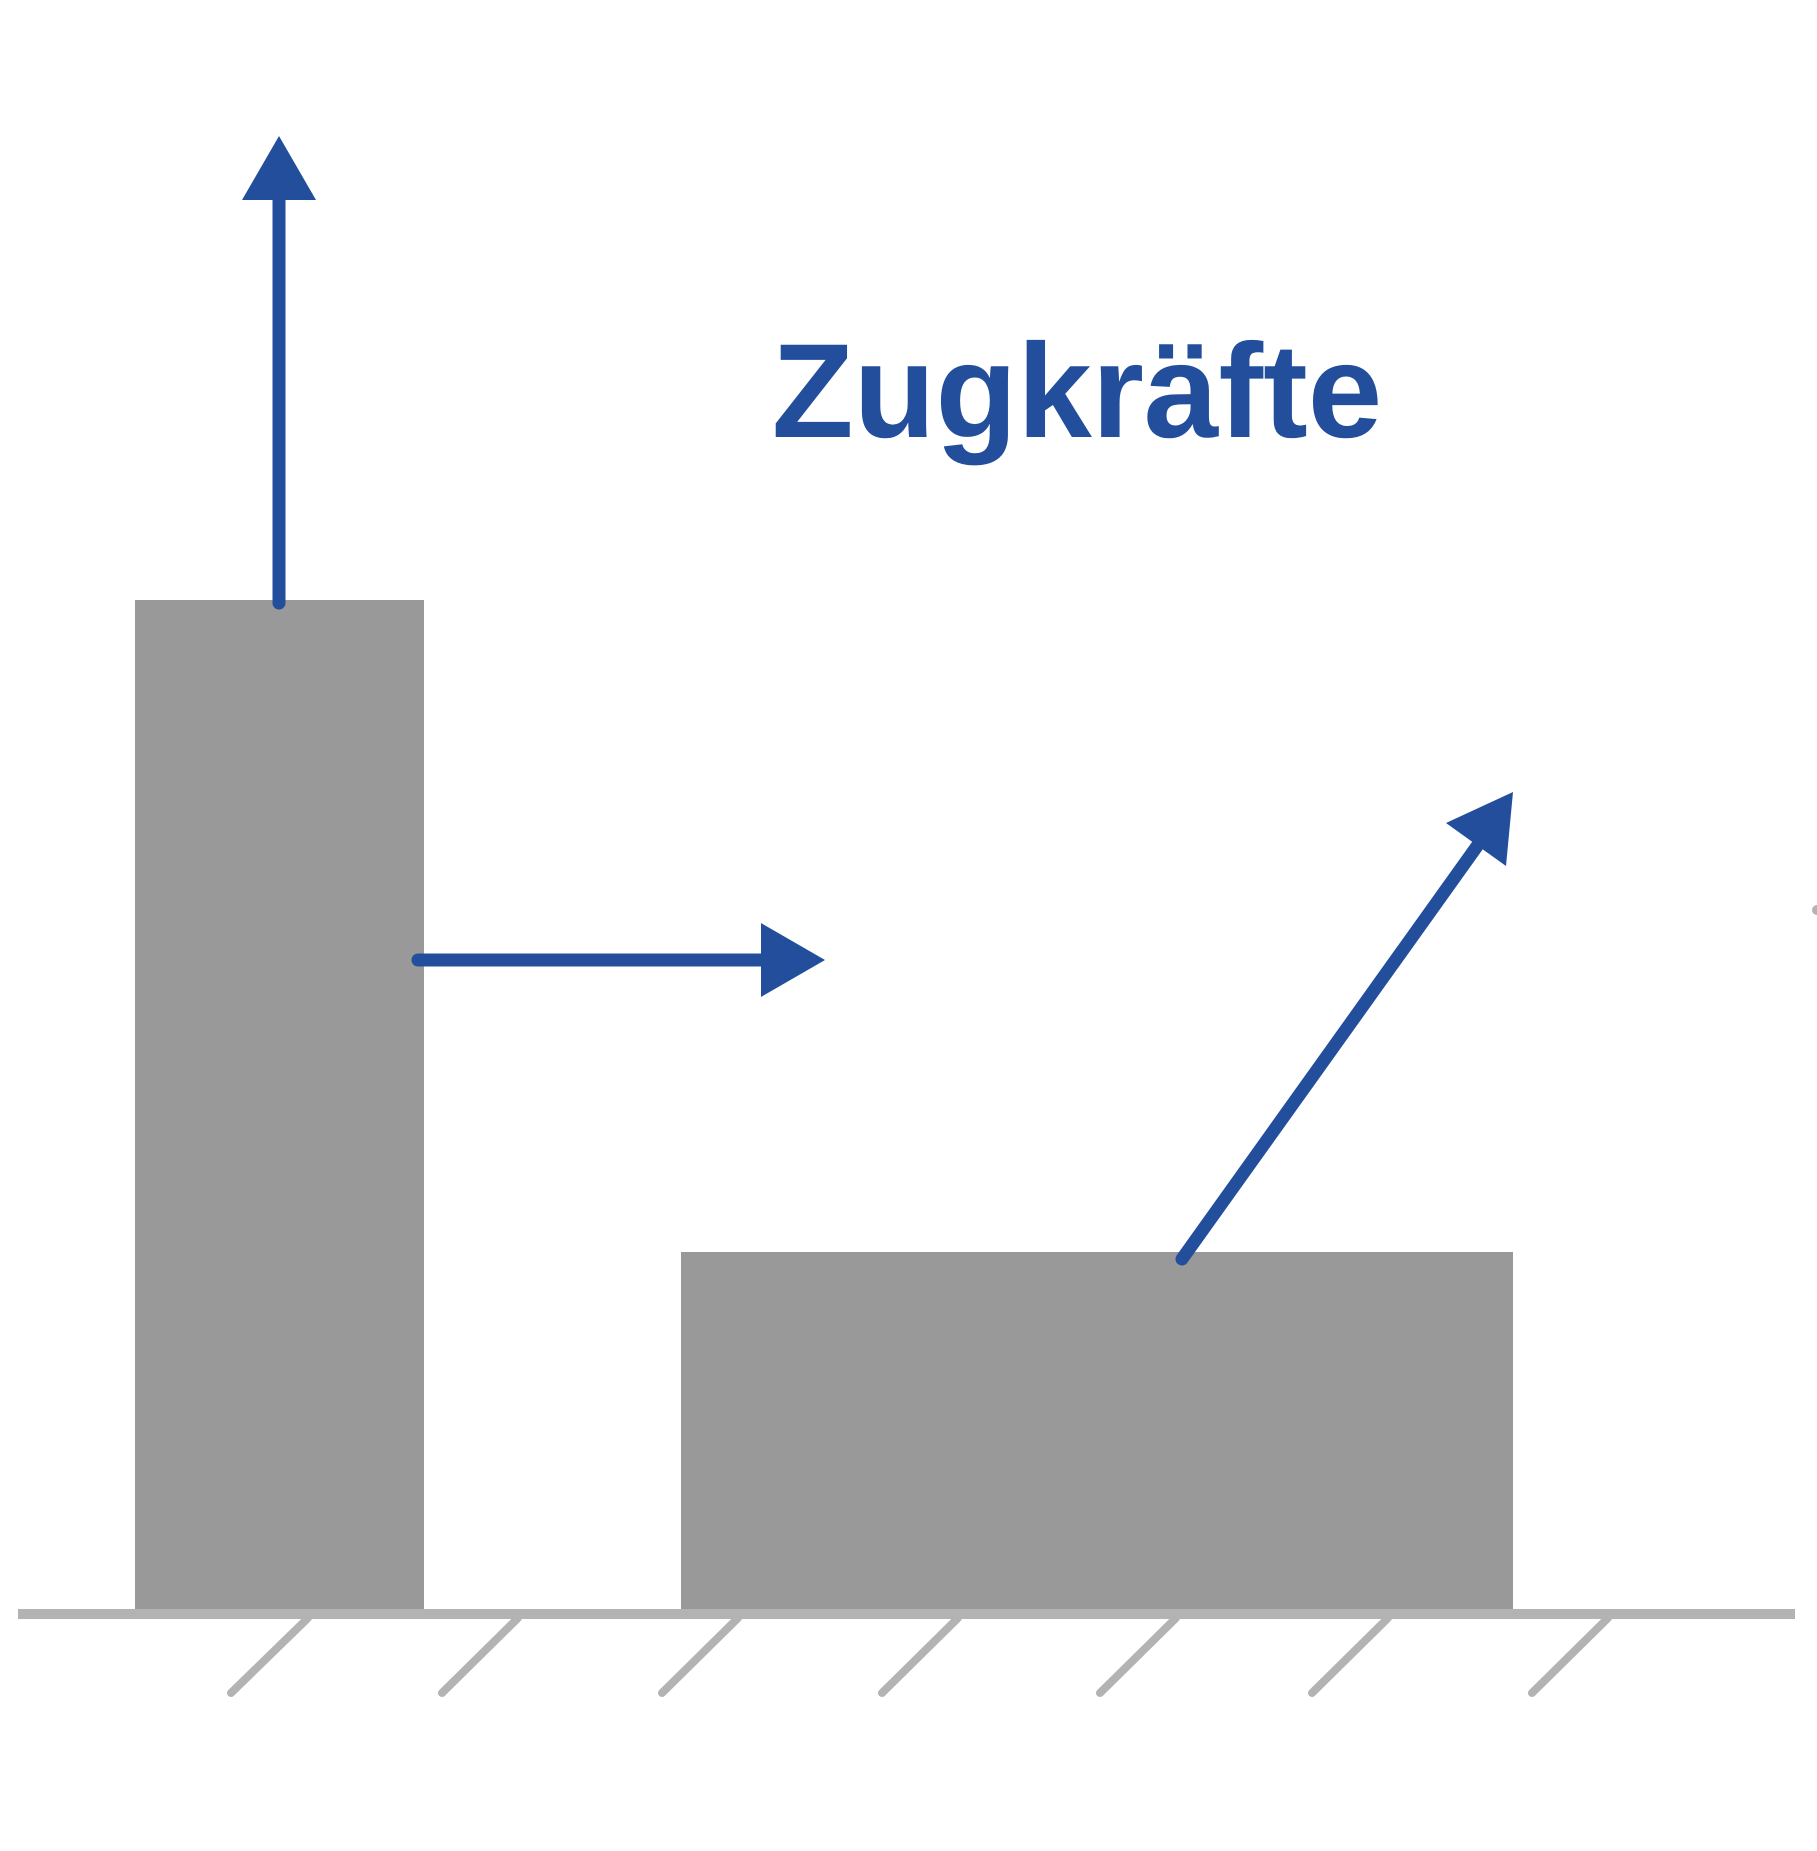 The width and height of the screenshot is (1817, 1851). I want to click on diagonal-force-arrow-icon, so click(1344, 1029).